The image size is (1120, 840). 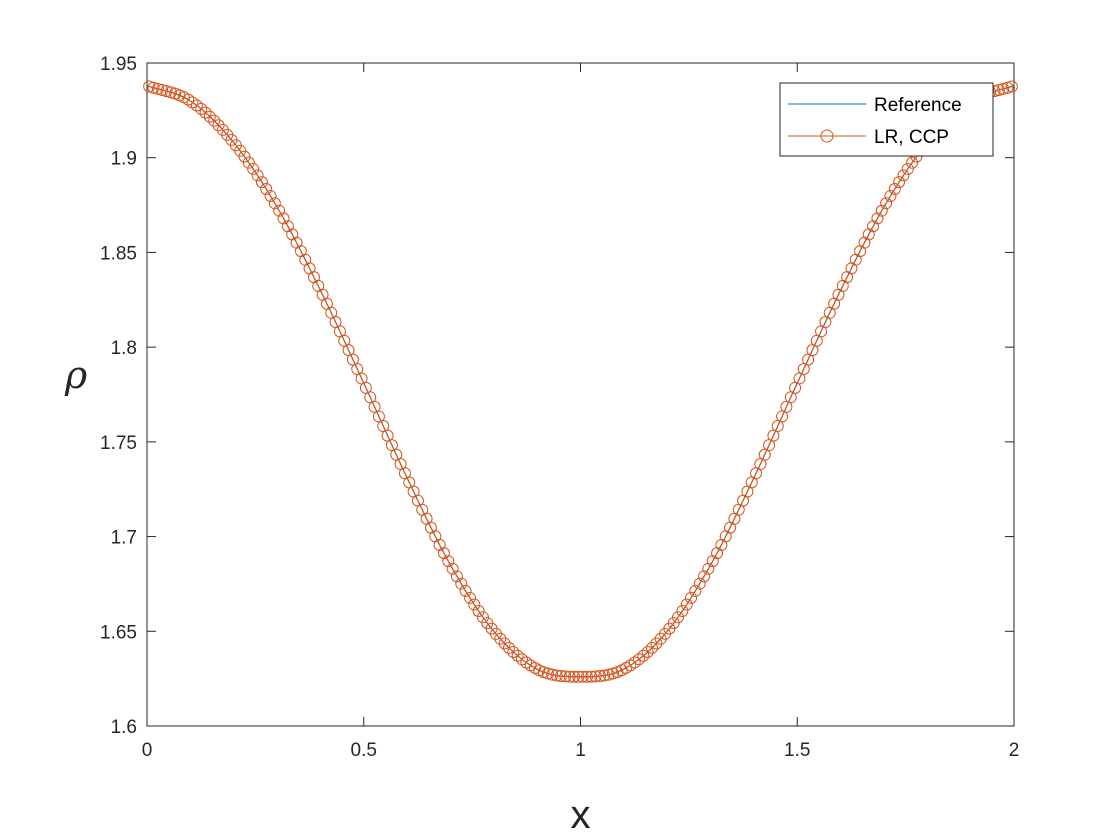 What do you see at coordinates (918, 105) in the screenshot?
I see `legend-entry-reference: Reference` at bounding box center [918, 105].